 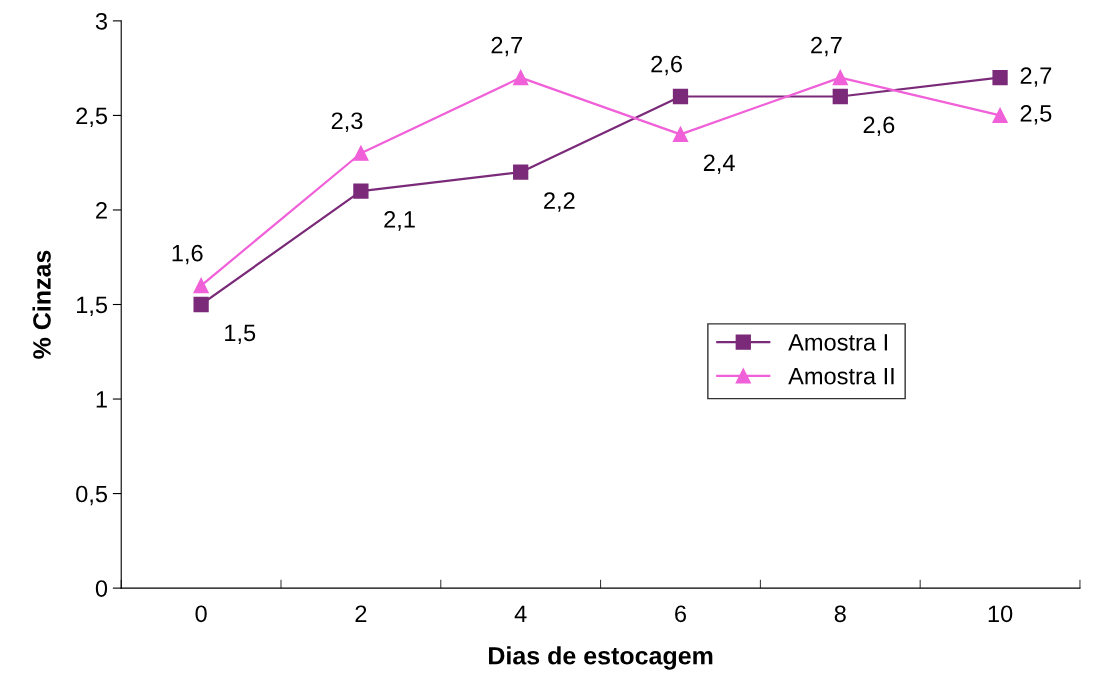 I want to click on y-tick-label: 0, so click(x=101, y=588).